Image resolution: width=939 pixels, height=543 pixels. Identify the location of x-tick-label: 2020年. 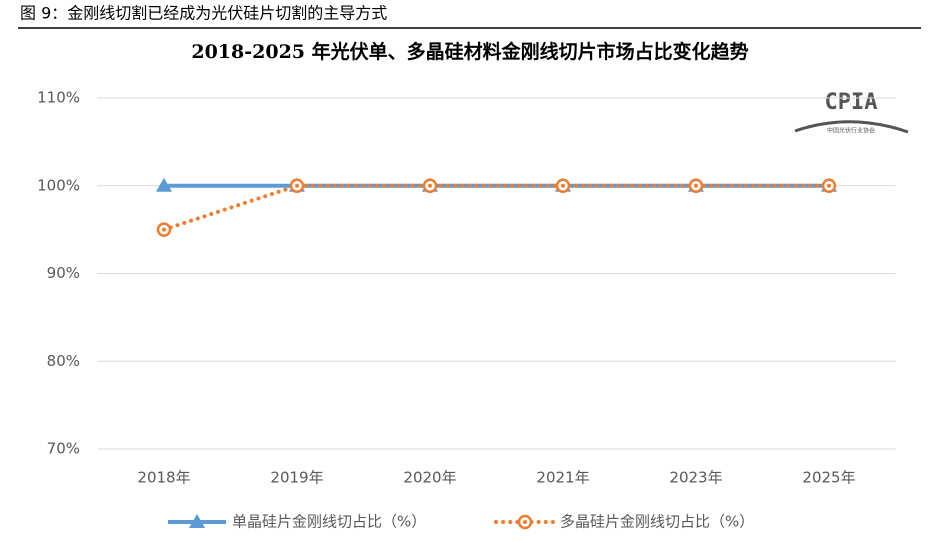
(429, 478).